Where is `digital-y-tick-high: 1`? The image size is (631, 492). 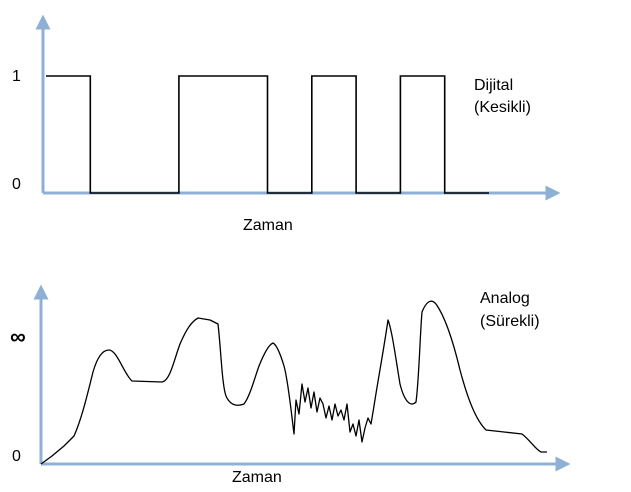
digital-y-tick-high: 1 is located at coordinates (16, 76).